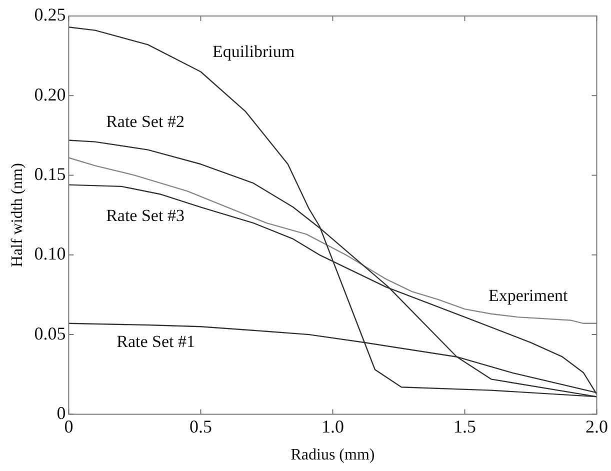 The image size is (611, 471). Describe the element at coordinates (145, 122) in the screenshot. I see `series-label: Rate Set #2` at that location.